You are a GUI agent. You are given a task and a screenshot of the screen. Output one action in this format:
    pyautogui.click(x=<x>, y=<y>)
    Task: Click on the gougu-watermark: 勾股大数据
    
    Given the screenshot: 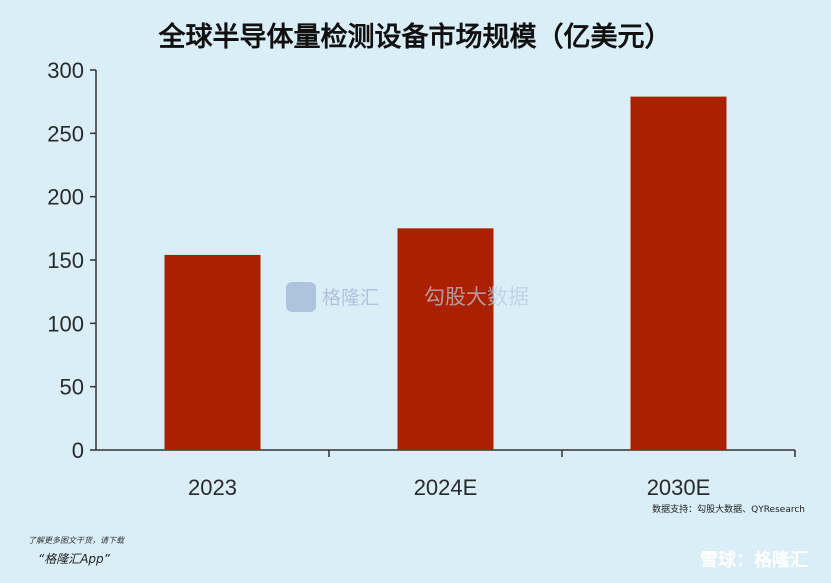 What is the action you would take?
    pyautogui.click(x=476, y=297)
    